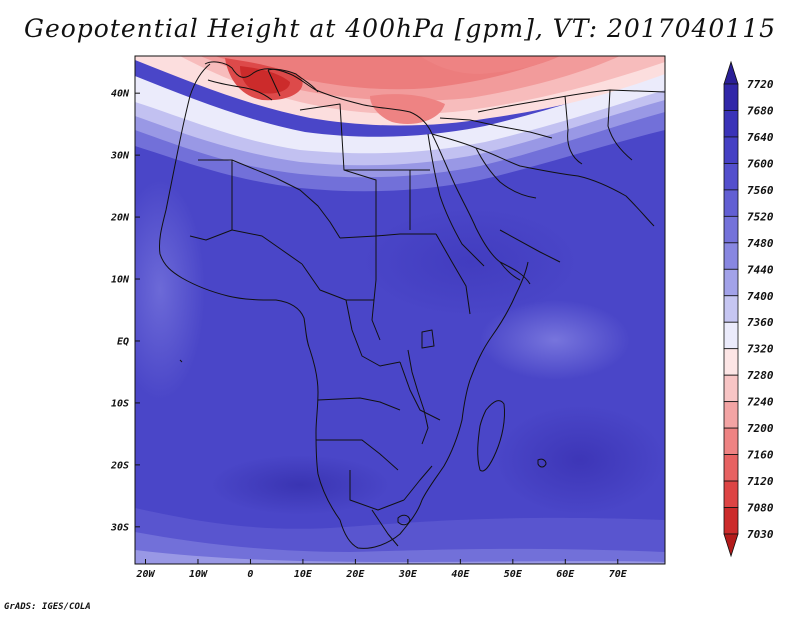 The height and width of the screenshot is (618, 800). I want to click on latitude-tick-labels: 40N 30N 20N 10N EQ 10S 20S 30S, so click(125, 311).